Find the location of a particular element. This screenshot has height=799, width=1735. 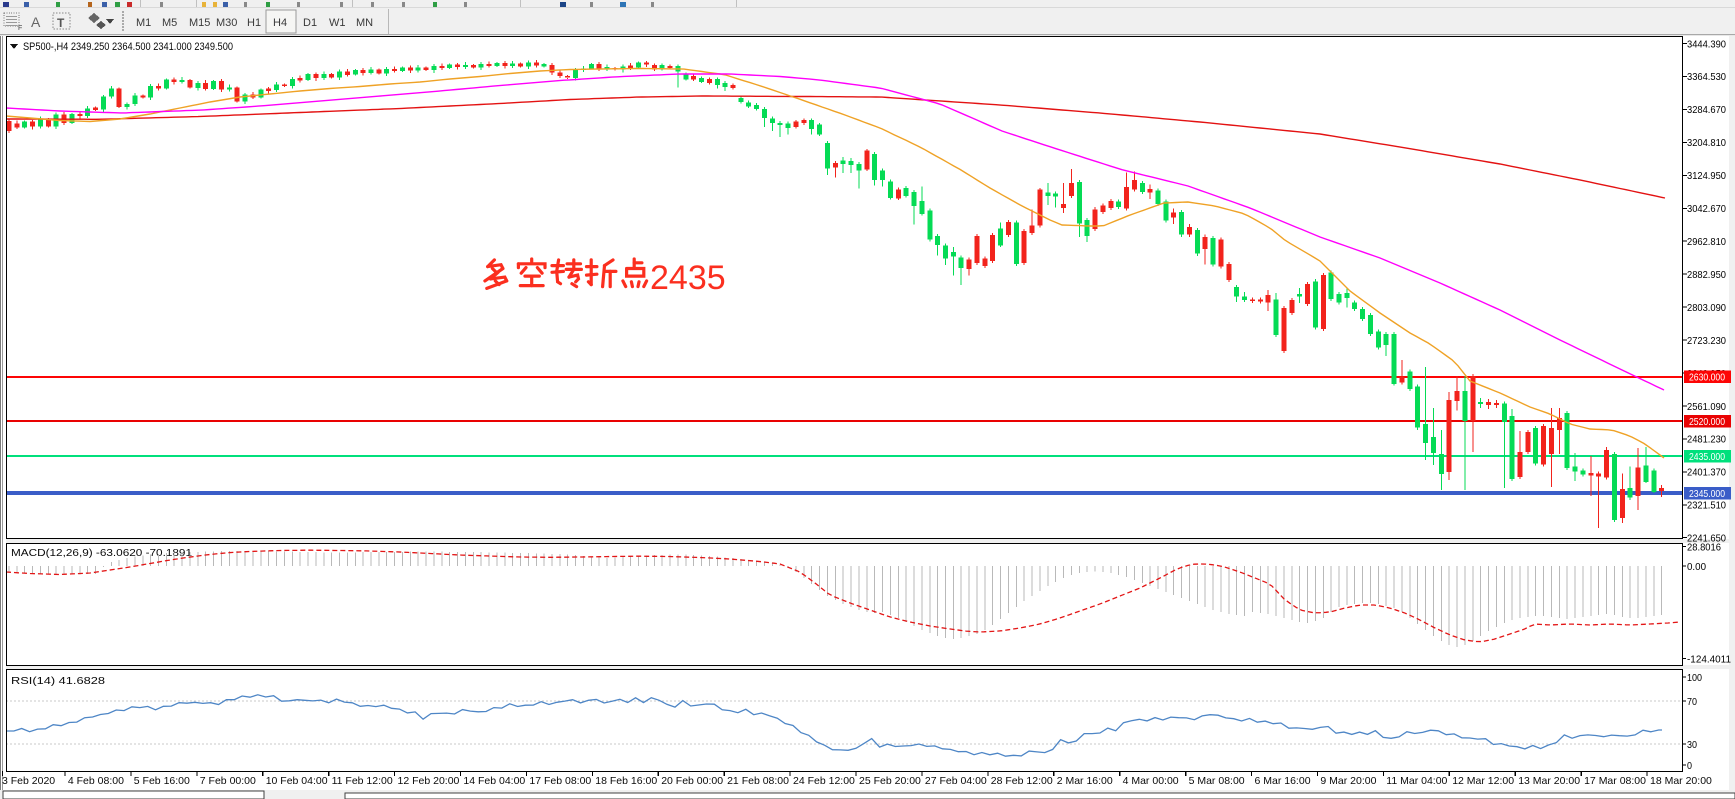

svg-text: 2241.650 is located at coordinates (1706, 539).